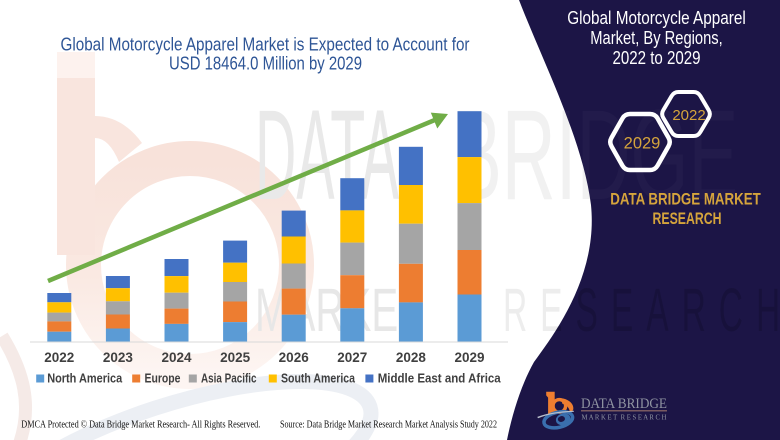 The width and height of the screenshot is (780, 440). I want to click on svg-text: Market, By Regions,, so click(656, 38).